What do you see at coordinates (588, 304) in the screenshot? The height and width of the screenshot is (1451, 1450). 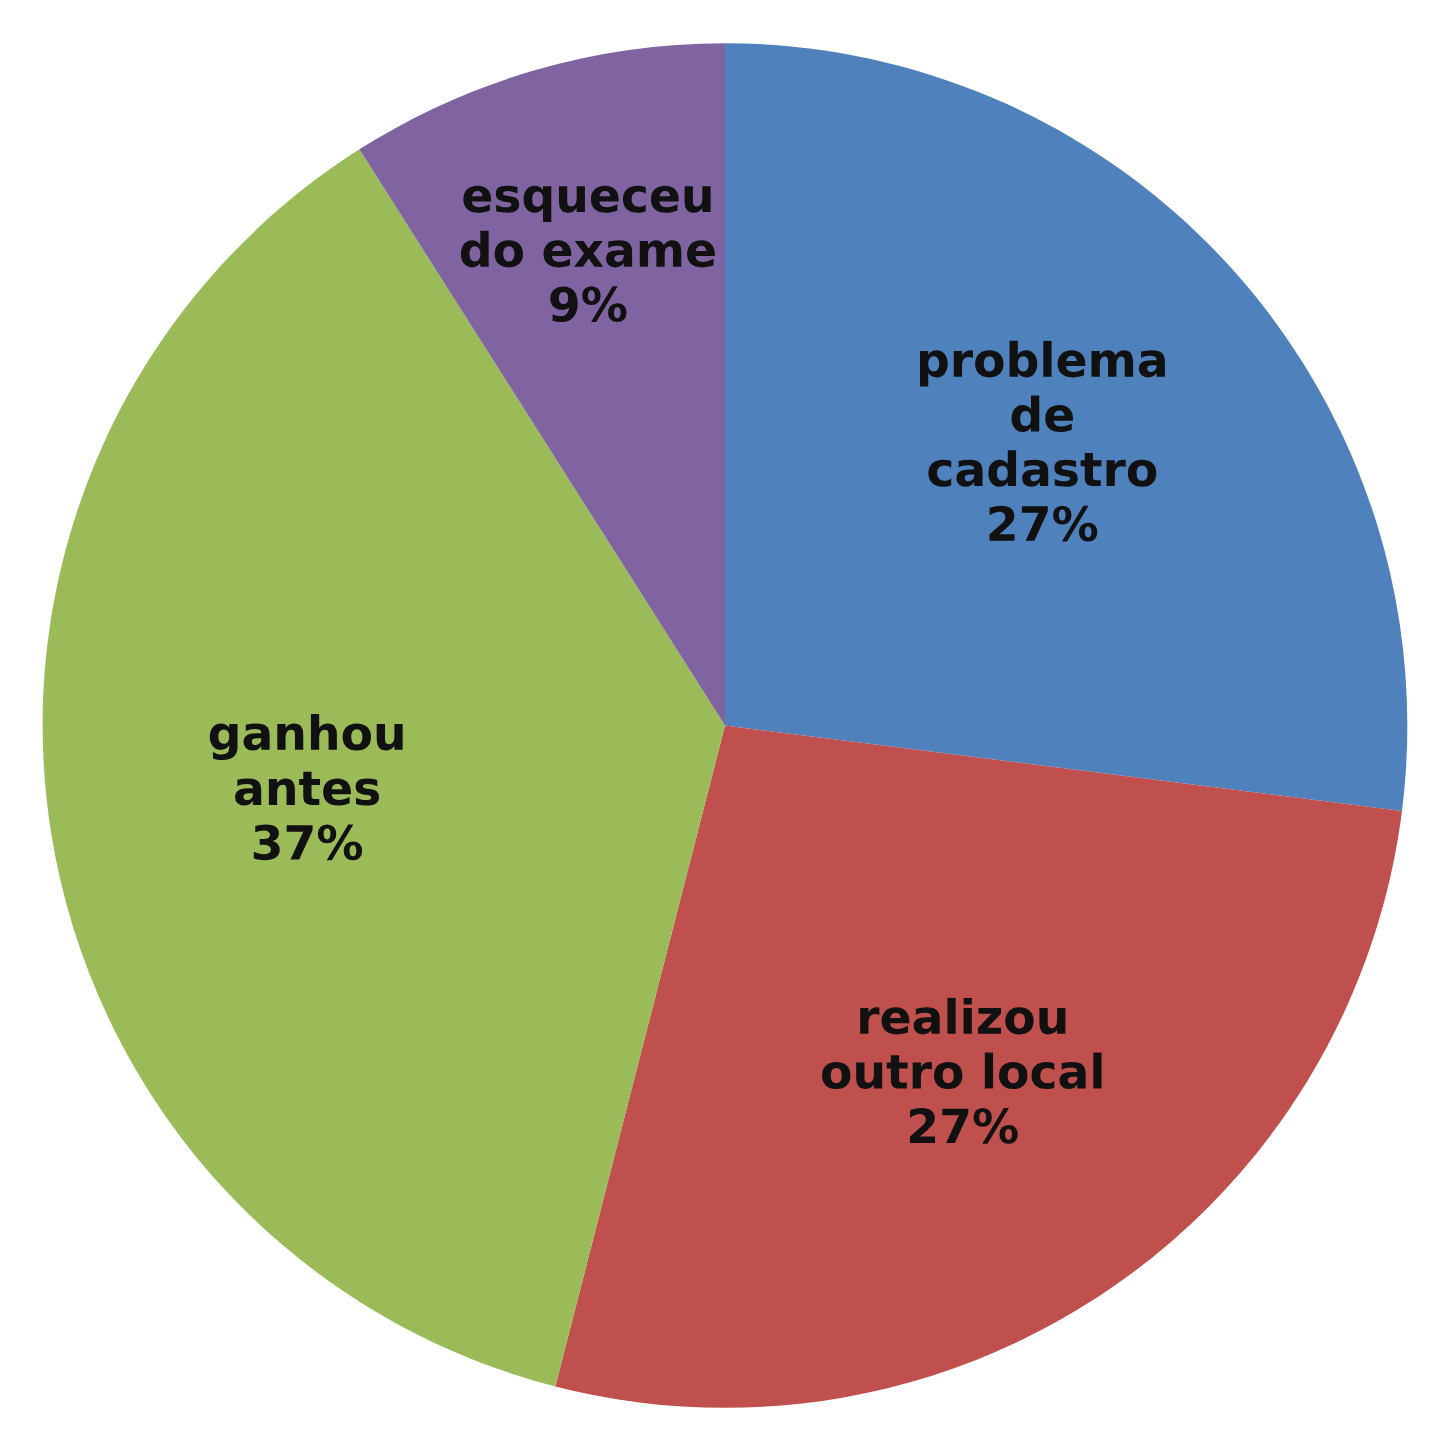 I see `data-label: 9%` at bounding box center [588, 304].